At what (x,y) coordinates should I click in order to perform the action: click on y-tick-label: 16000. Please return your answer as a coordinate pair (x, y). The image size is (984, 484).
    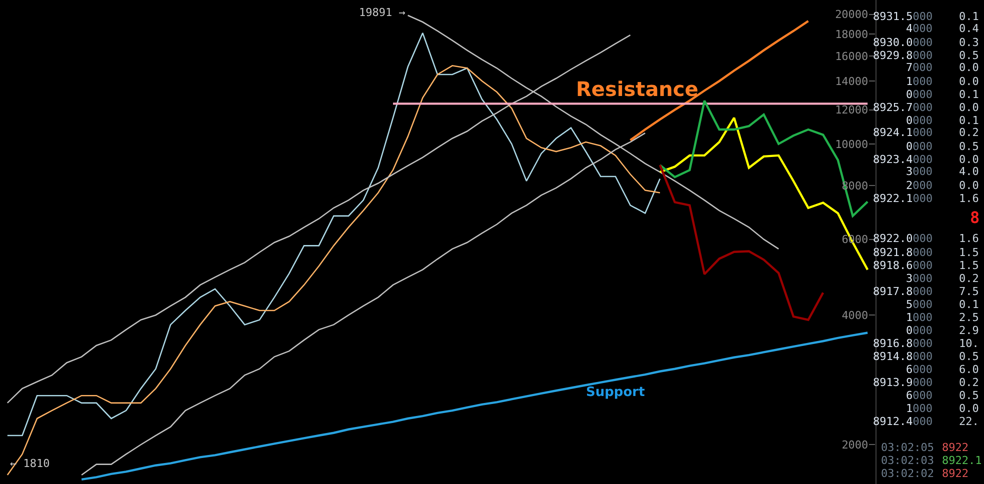
    Looking at the image, I should click on (851, 56).